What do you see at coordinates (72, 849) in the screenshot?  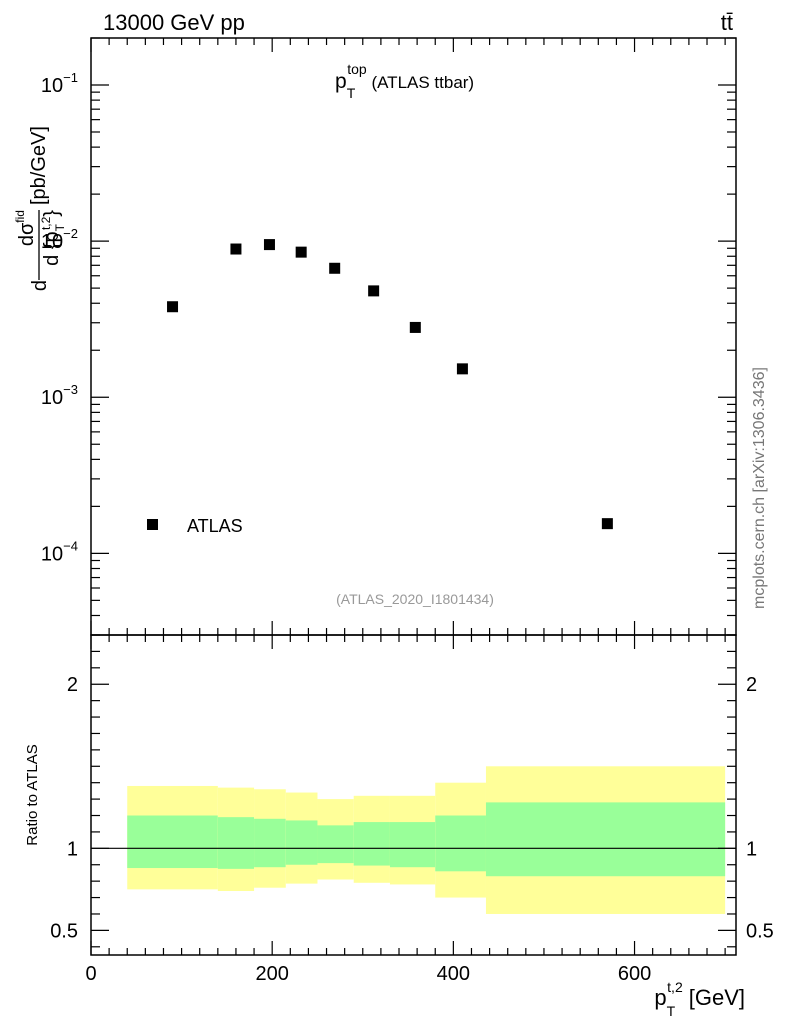 I see `ratio-y-tick-label-left-1: 1` at bounding box center [72, 849].